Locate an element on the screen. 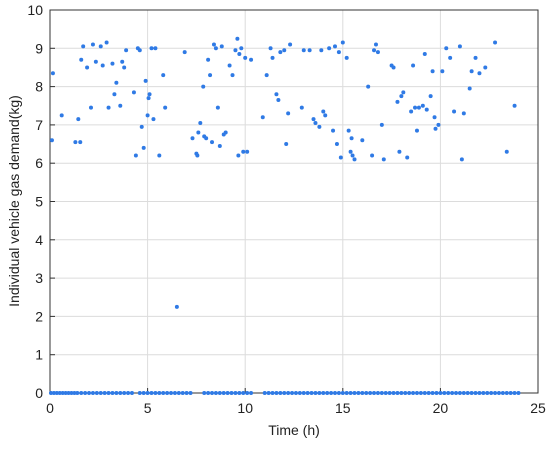 The width and height of the screenshot is (550, 451). y-tick-label: 1 is located at coordinates (39, 355).